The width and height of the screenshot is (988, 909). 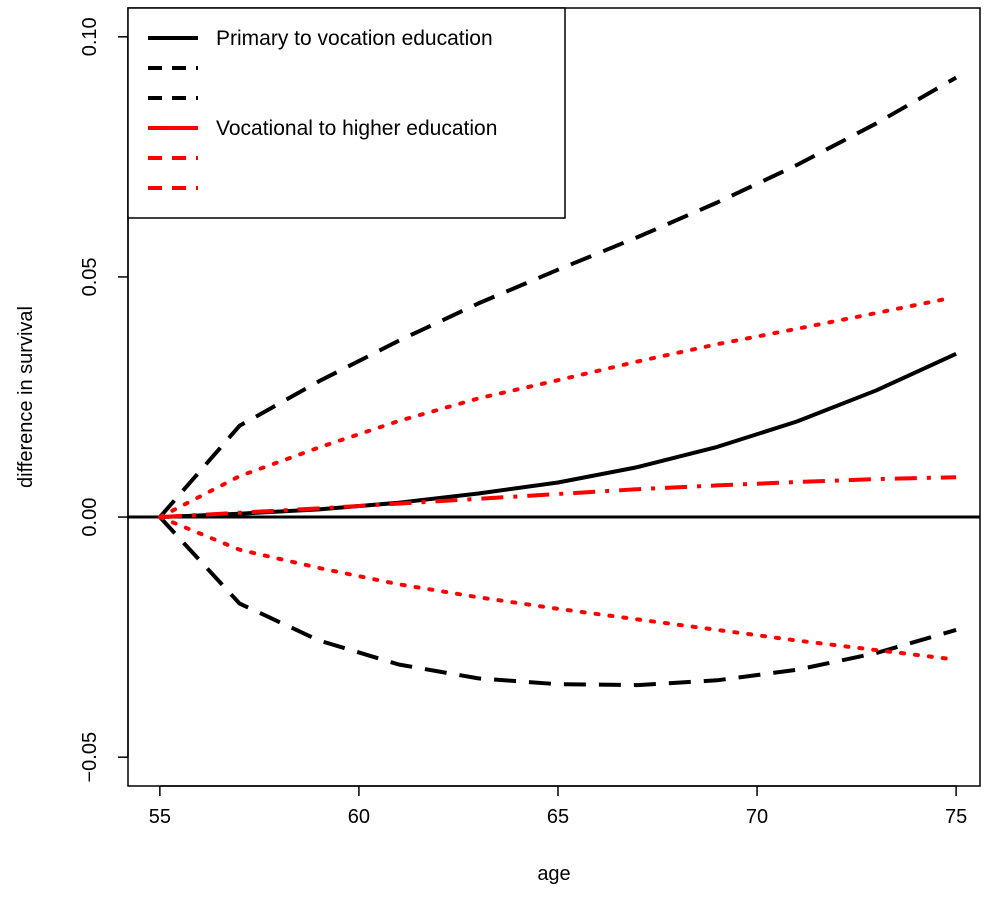 What do you see at coordinates (354, 38) in the screenshot?
I see `legend-label-1: Primary to vocation education` at bounding box center [354, 38].